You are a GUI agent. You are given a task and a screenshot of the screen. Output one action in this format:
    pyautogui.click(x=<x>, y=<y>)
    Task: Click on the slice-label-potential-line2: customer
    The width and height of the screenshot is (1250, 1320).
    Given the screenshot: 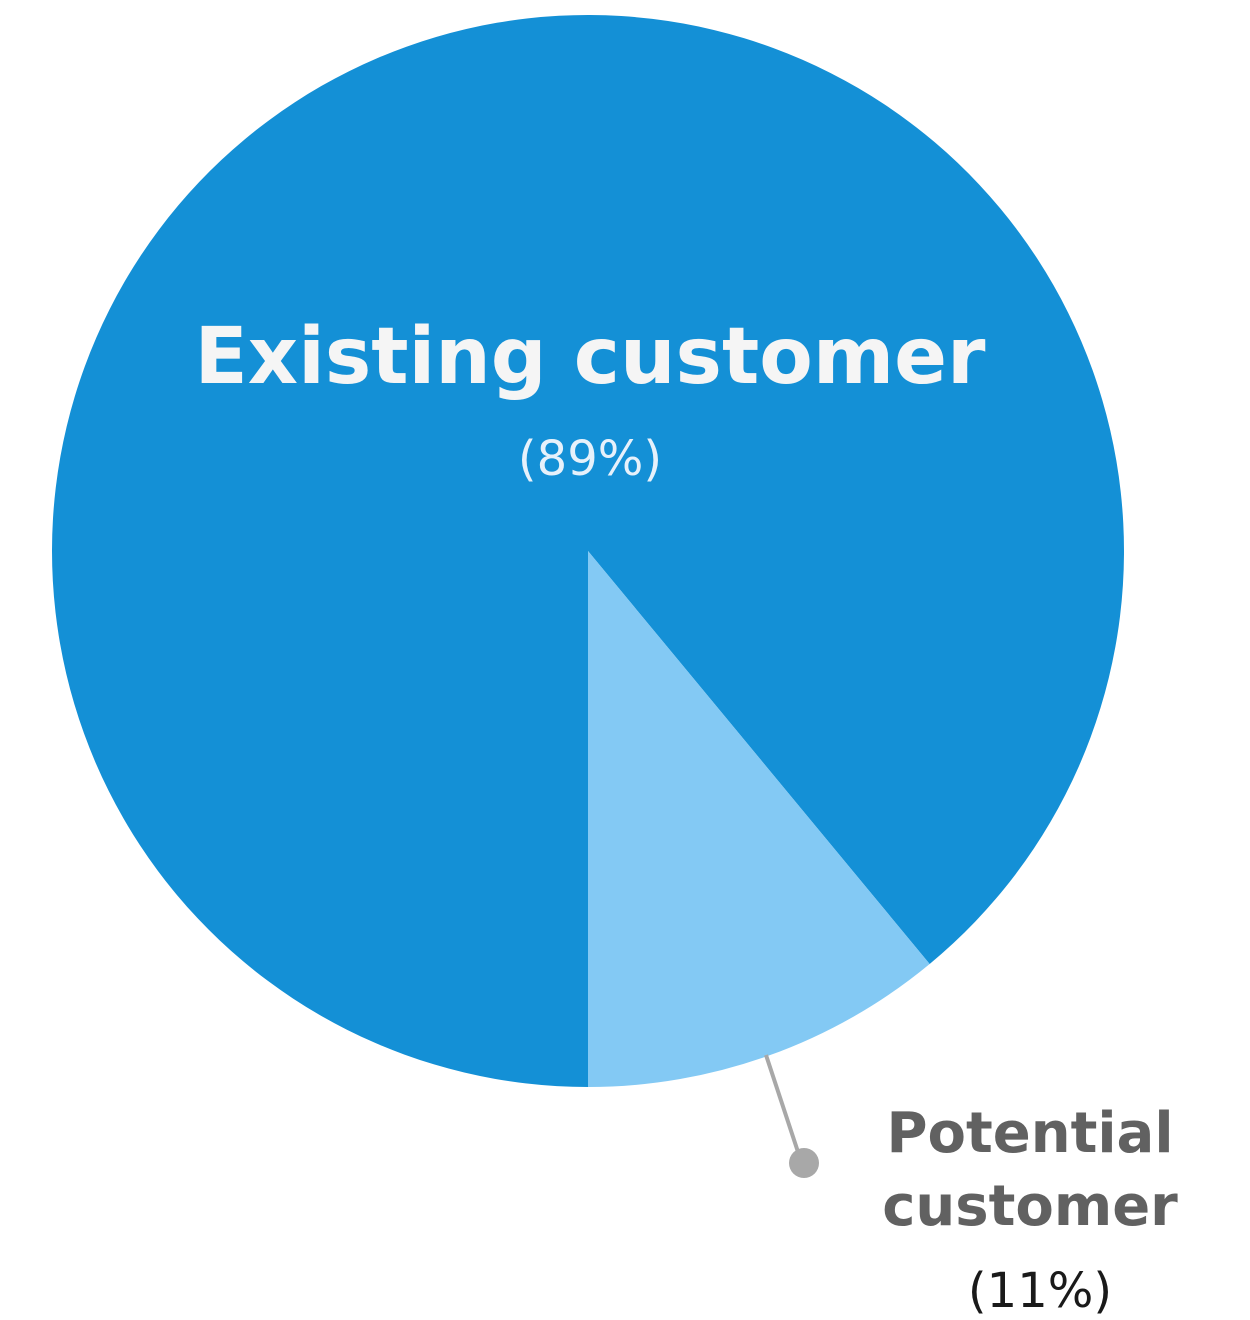 What is the action you would take?
    pyautogui.click(x=1030, y=1206)
    